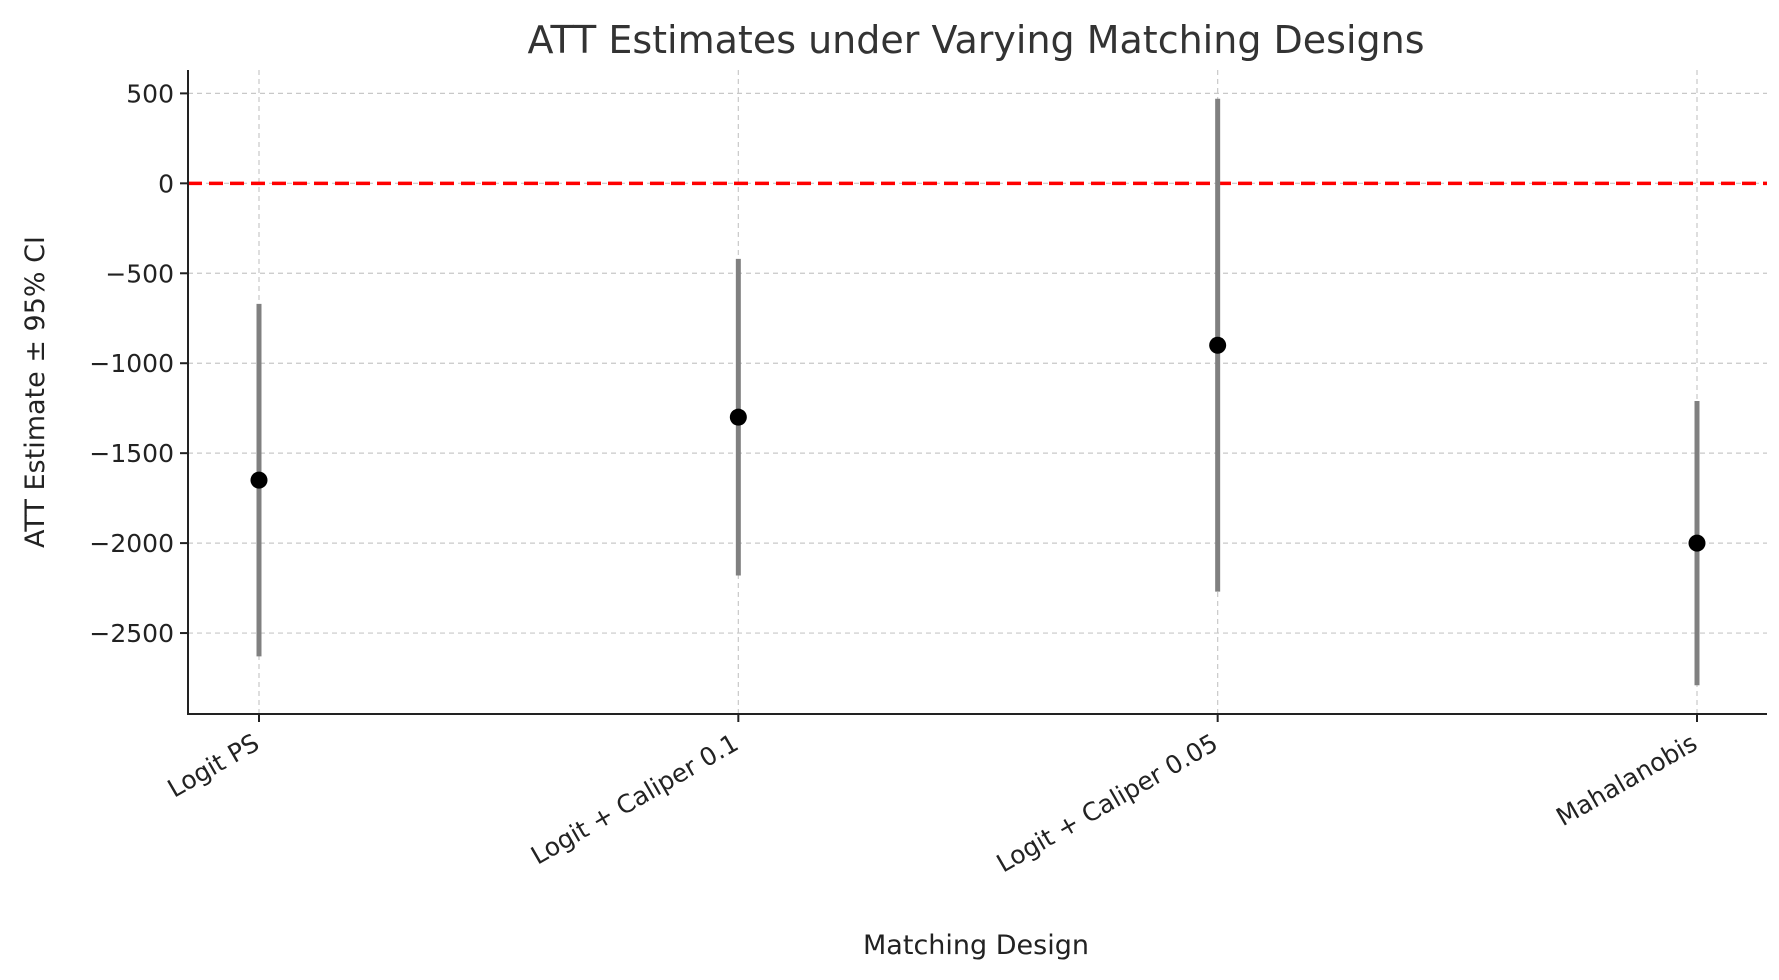 The width and height of the screenshot is (1779, 980). What do you see at coordinates (1107, 803) in the screenshot?
I see `x-tick-label: Logit + Caliper 0.05` at bounding box center [1107, 803].